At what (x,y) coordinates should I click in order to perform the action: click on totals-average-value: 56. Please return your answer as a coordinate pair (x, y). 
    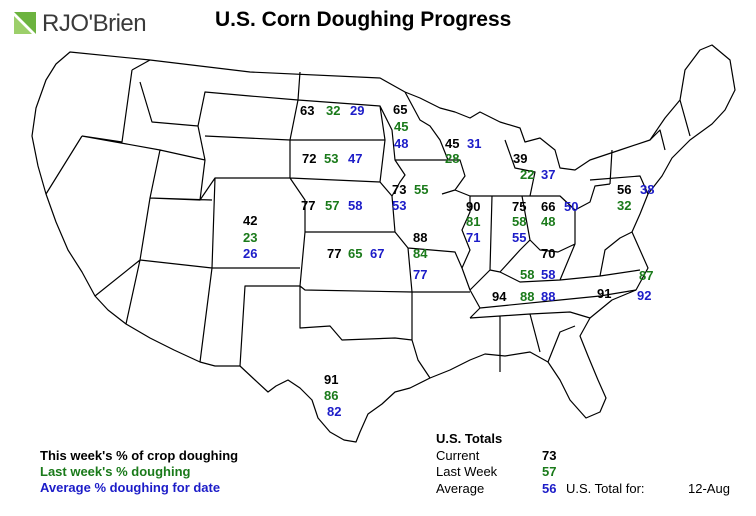
    Looking at the image, I should click on (549, 488).